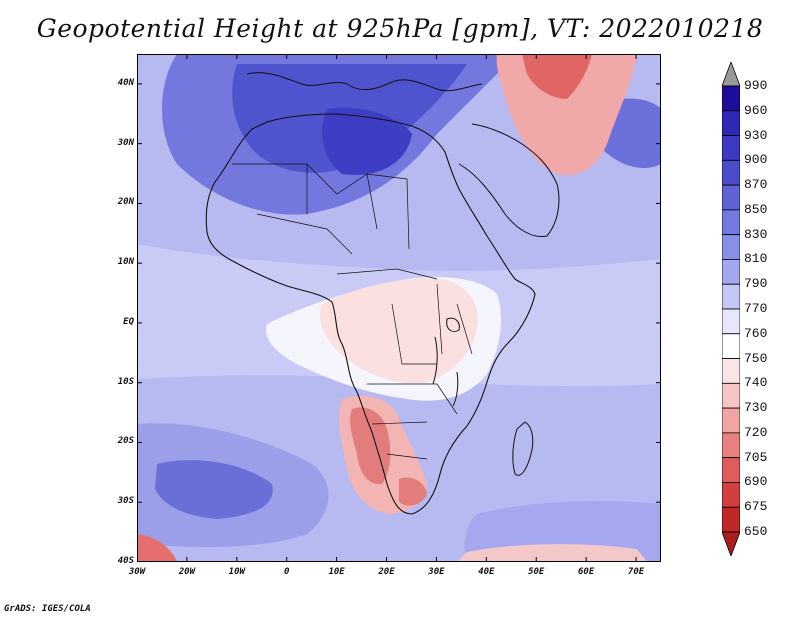 This screenshot has width=800, height=618. Describe the element at coordinates (125, 561) in the screenshot. I see `lat-label: 40S` at that location.